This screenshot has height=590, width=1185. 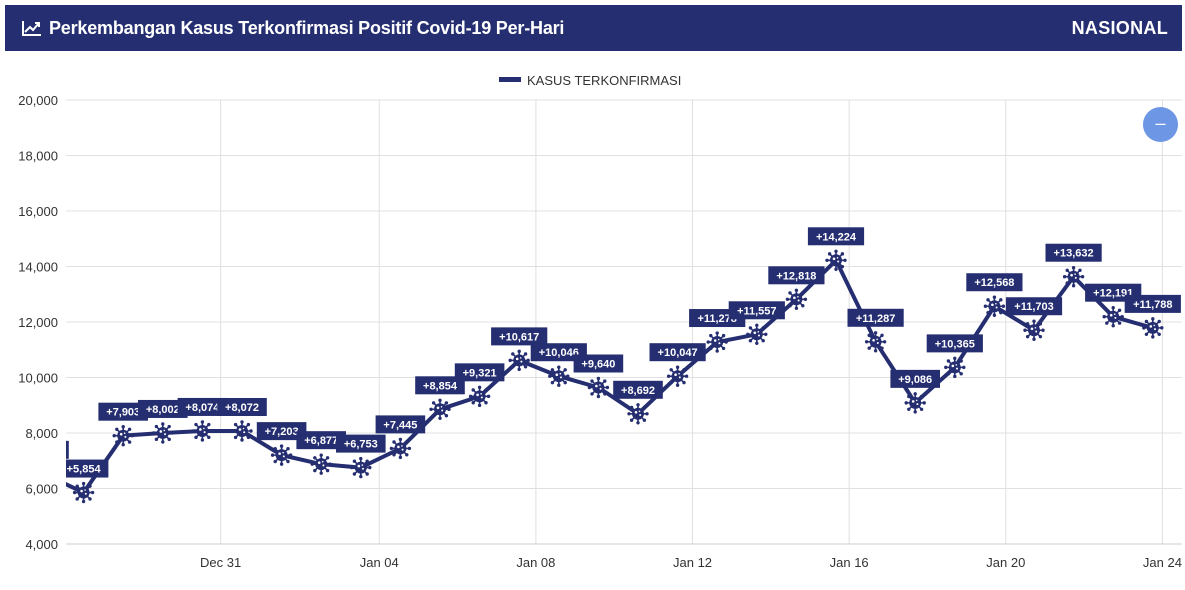 I want to click on reset-zoom-button: –, so click(x=1160, y=124).